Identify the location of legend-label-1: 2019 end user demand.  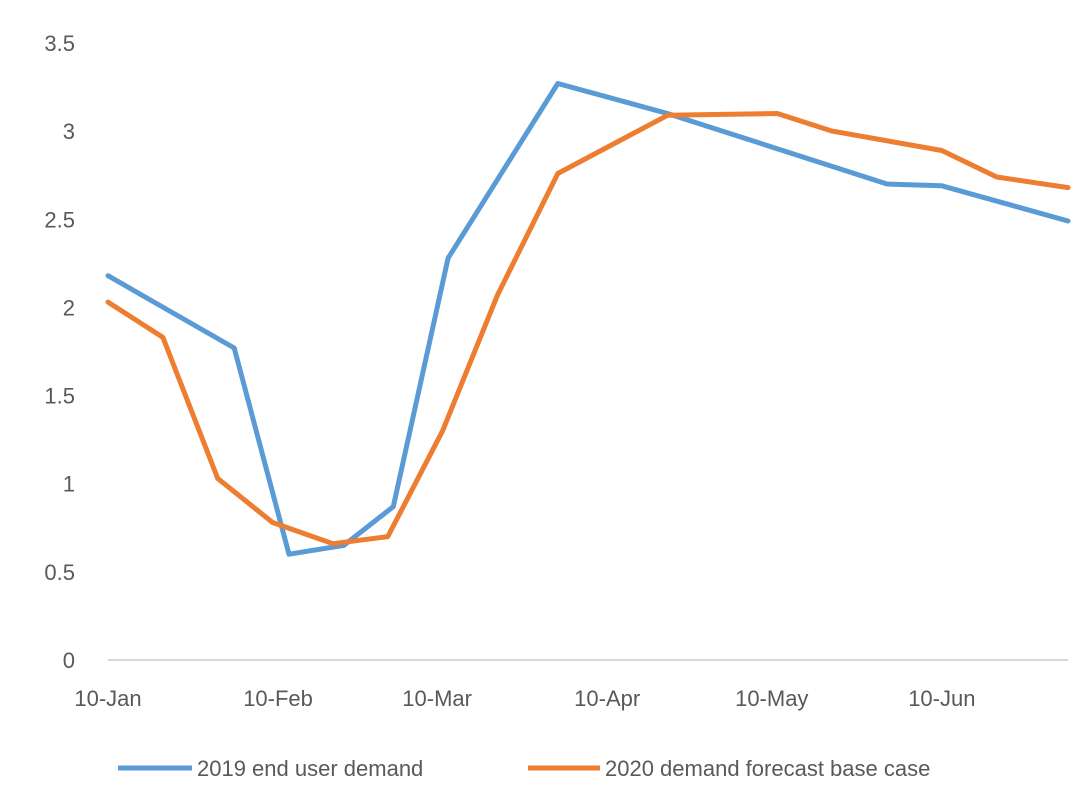
(310, 768).